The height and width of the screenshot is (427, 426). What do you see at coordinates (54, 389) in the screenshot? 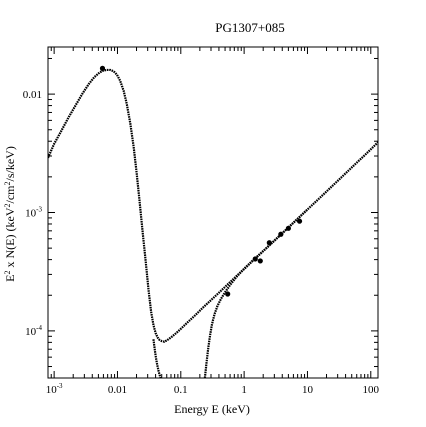
I see `x-tick-label: 10⁻³` at bounding box center [54, 389].